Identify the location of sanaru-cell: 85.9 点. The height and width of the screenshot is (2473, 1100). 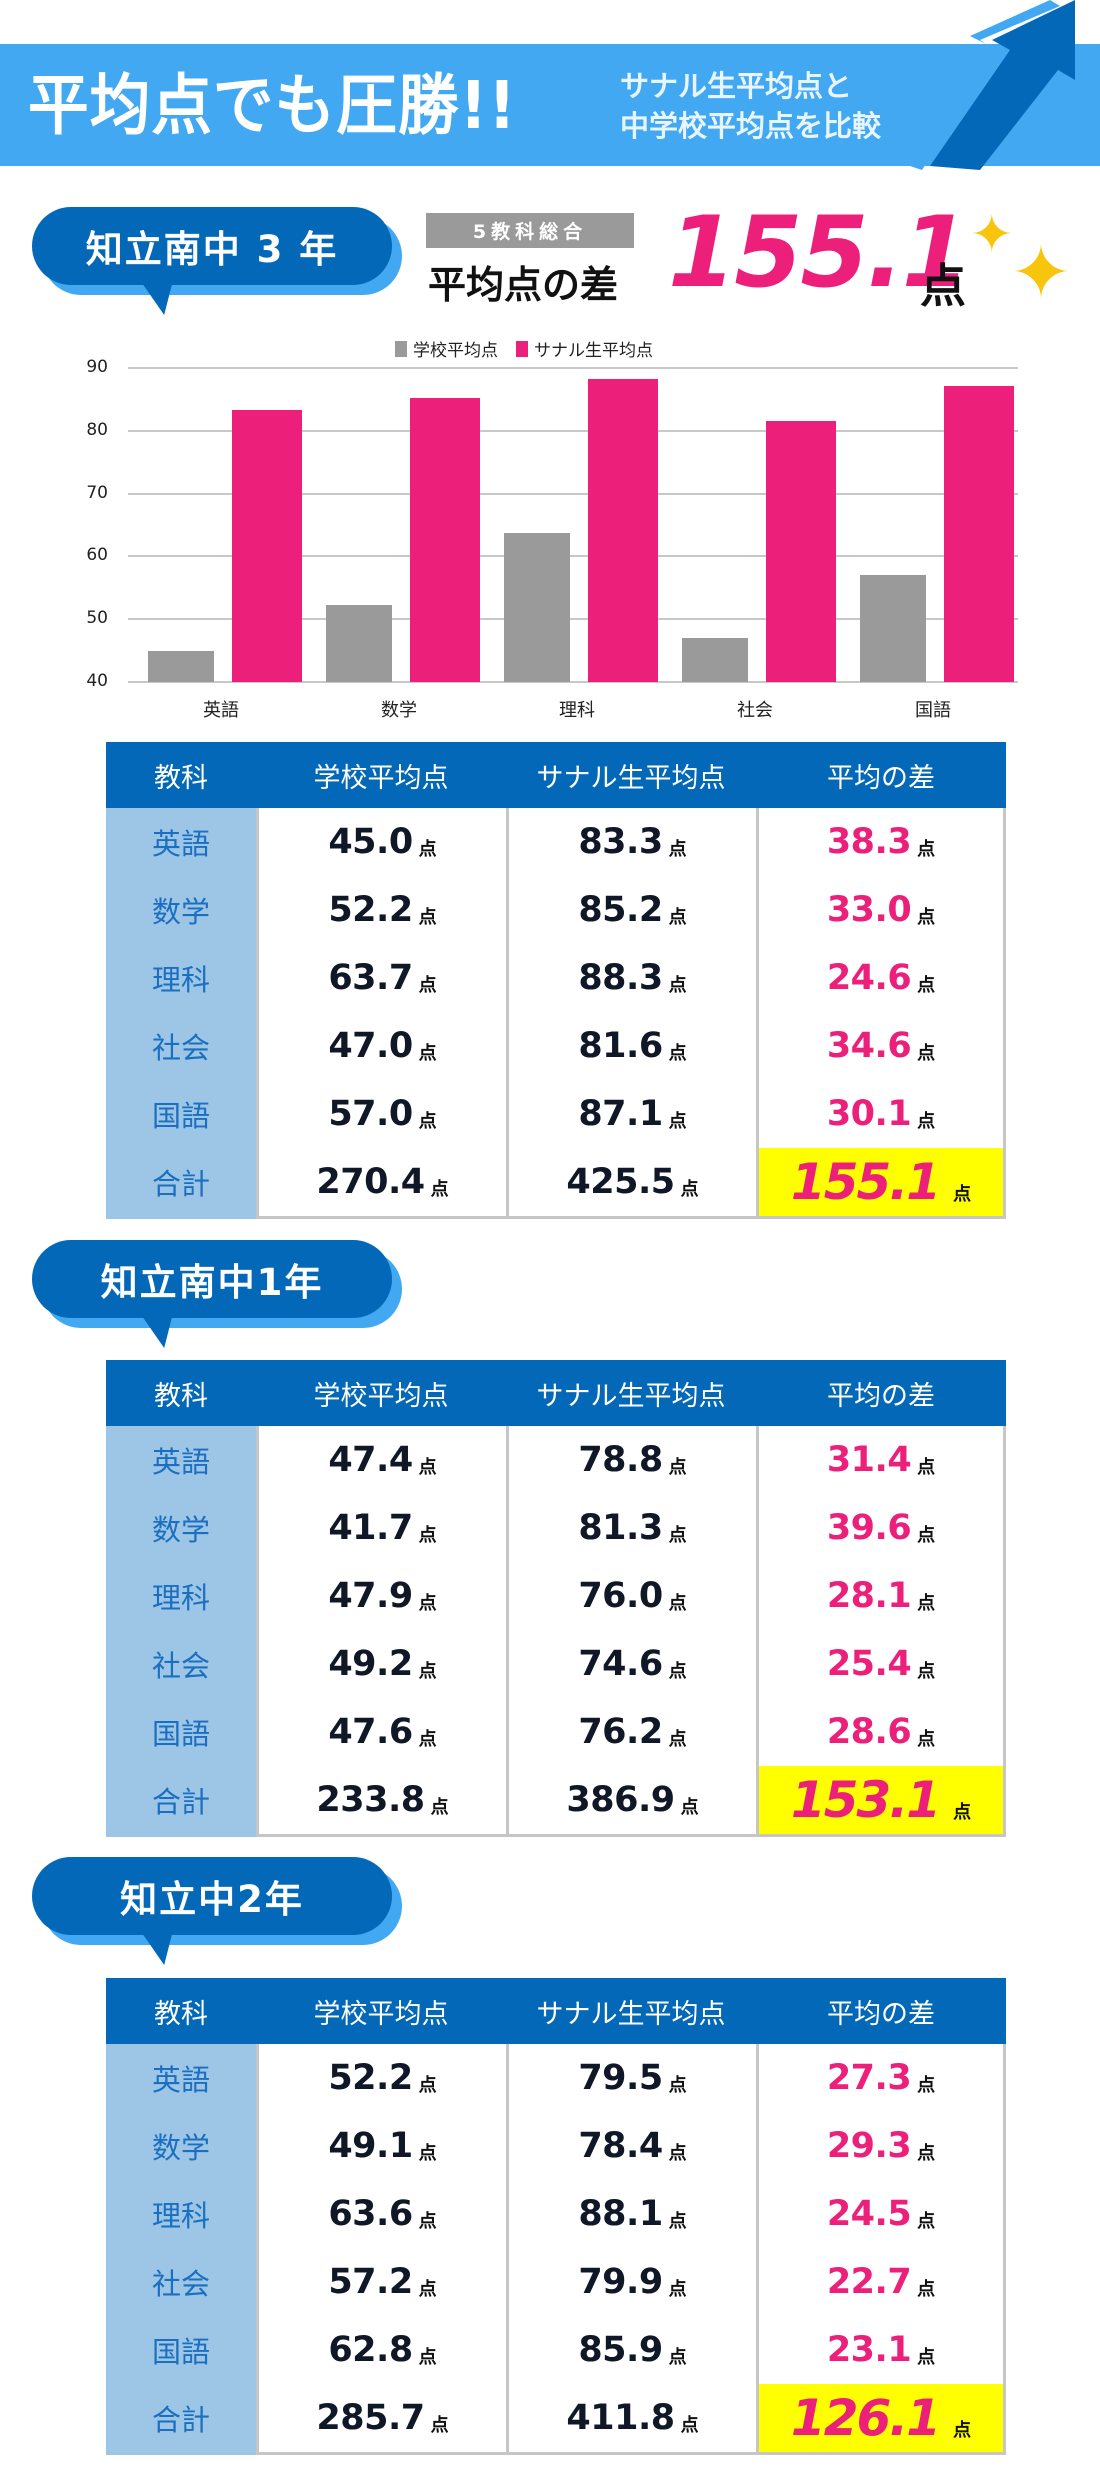
(632, 2350).